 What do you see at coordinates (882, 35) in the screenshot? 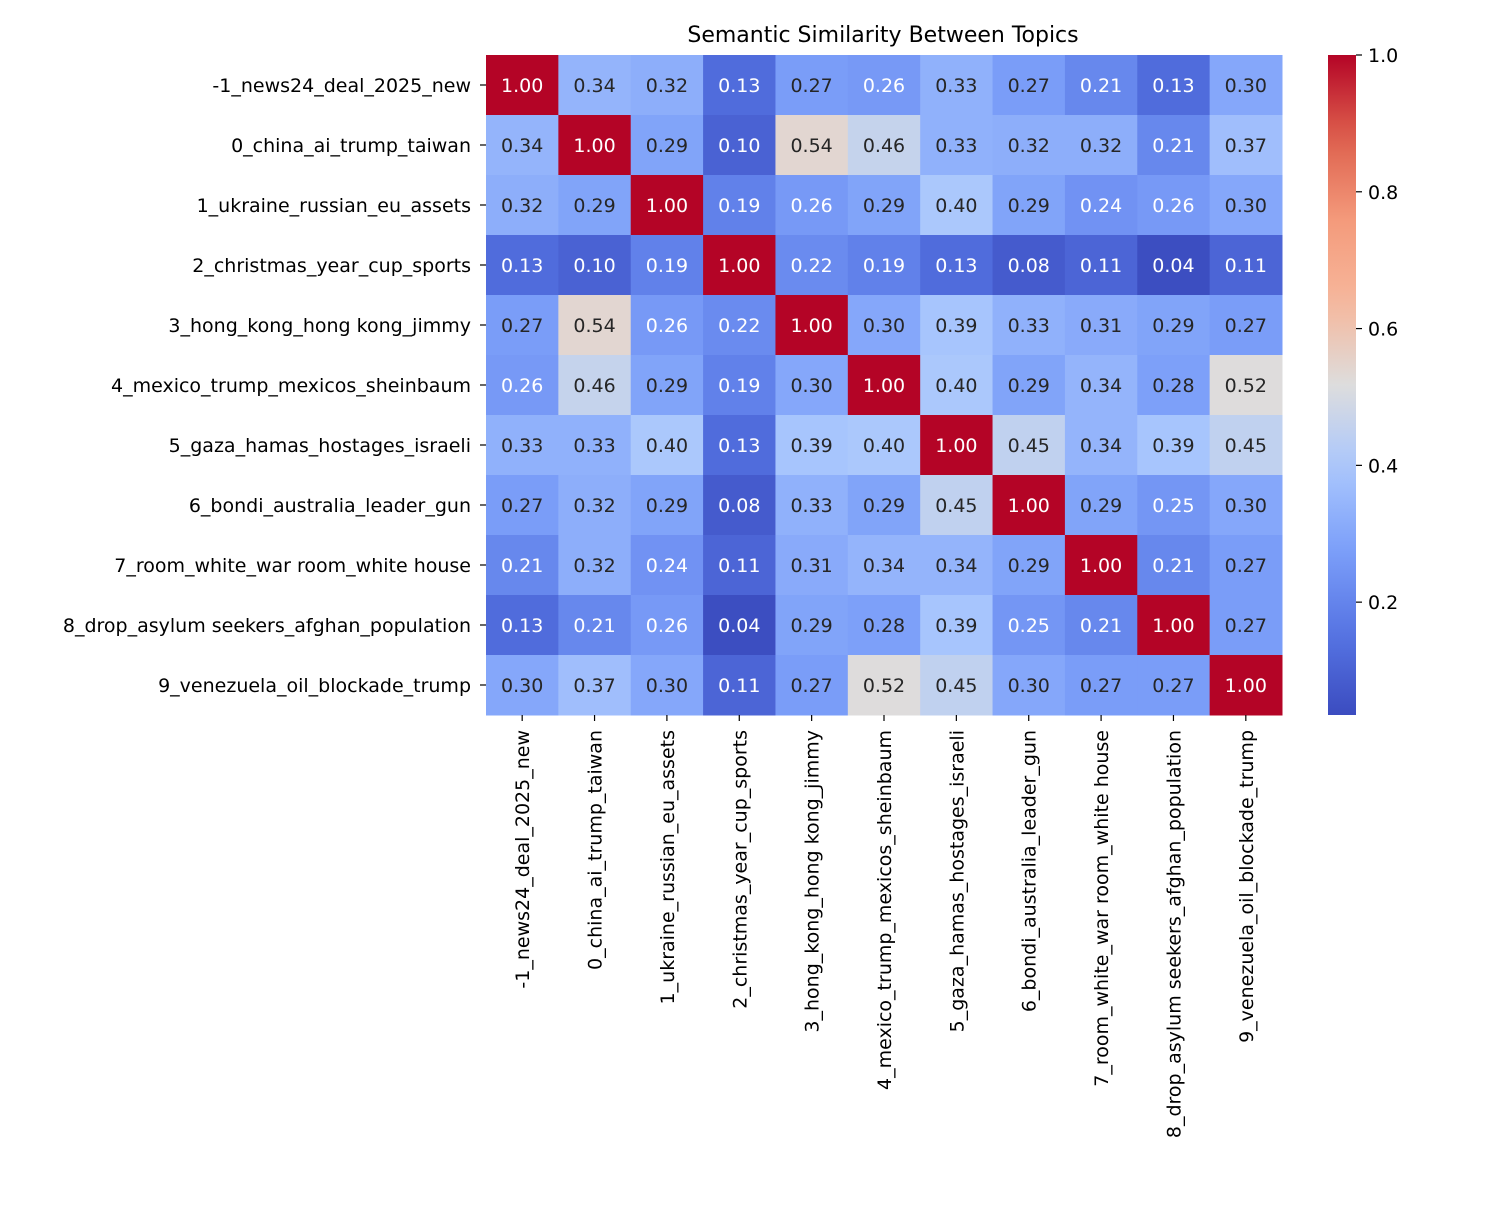
I see `chart-title: Semantic Similarity Between Topics` at bounding box center [882, 35].